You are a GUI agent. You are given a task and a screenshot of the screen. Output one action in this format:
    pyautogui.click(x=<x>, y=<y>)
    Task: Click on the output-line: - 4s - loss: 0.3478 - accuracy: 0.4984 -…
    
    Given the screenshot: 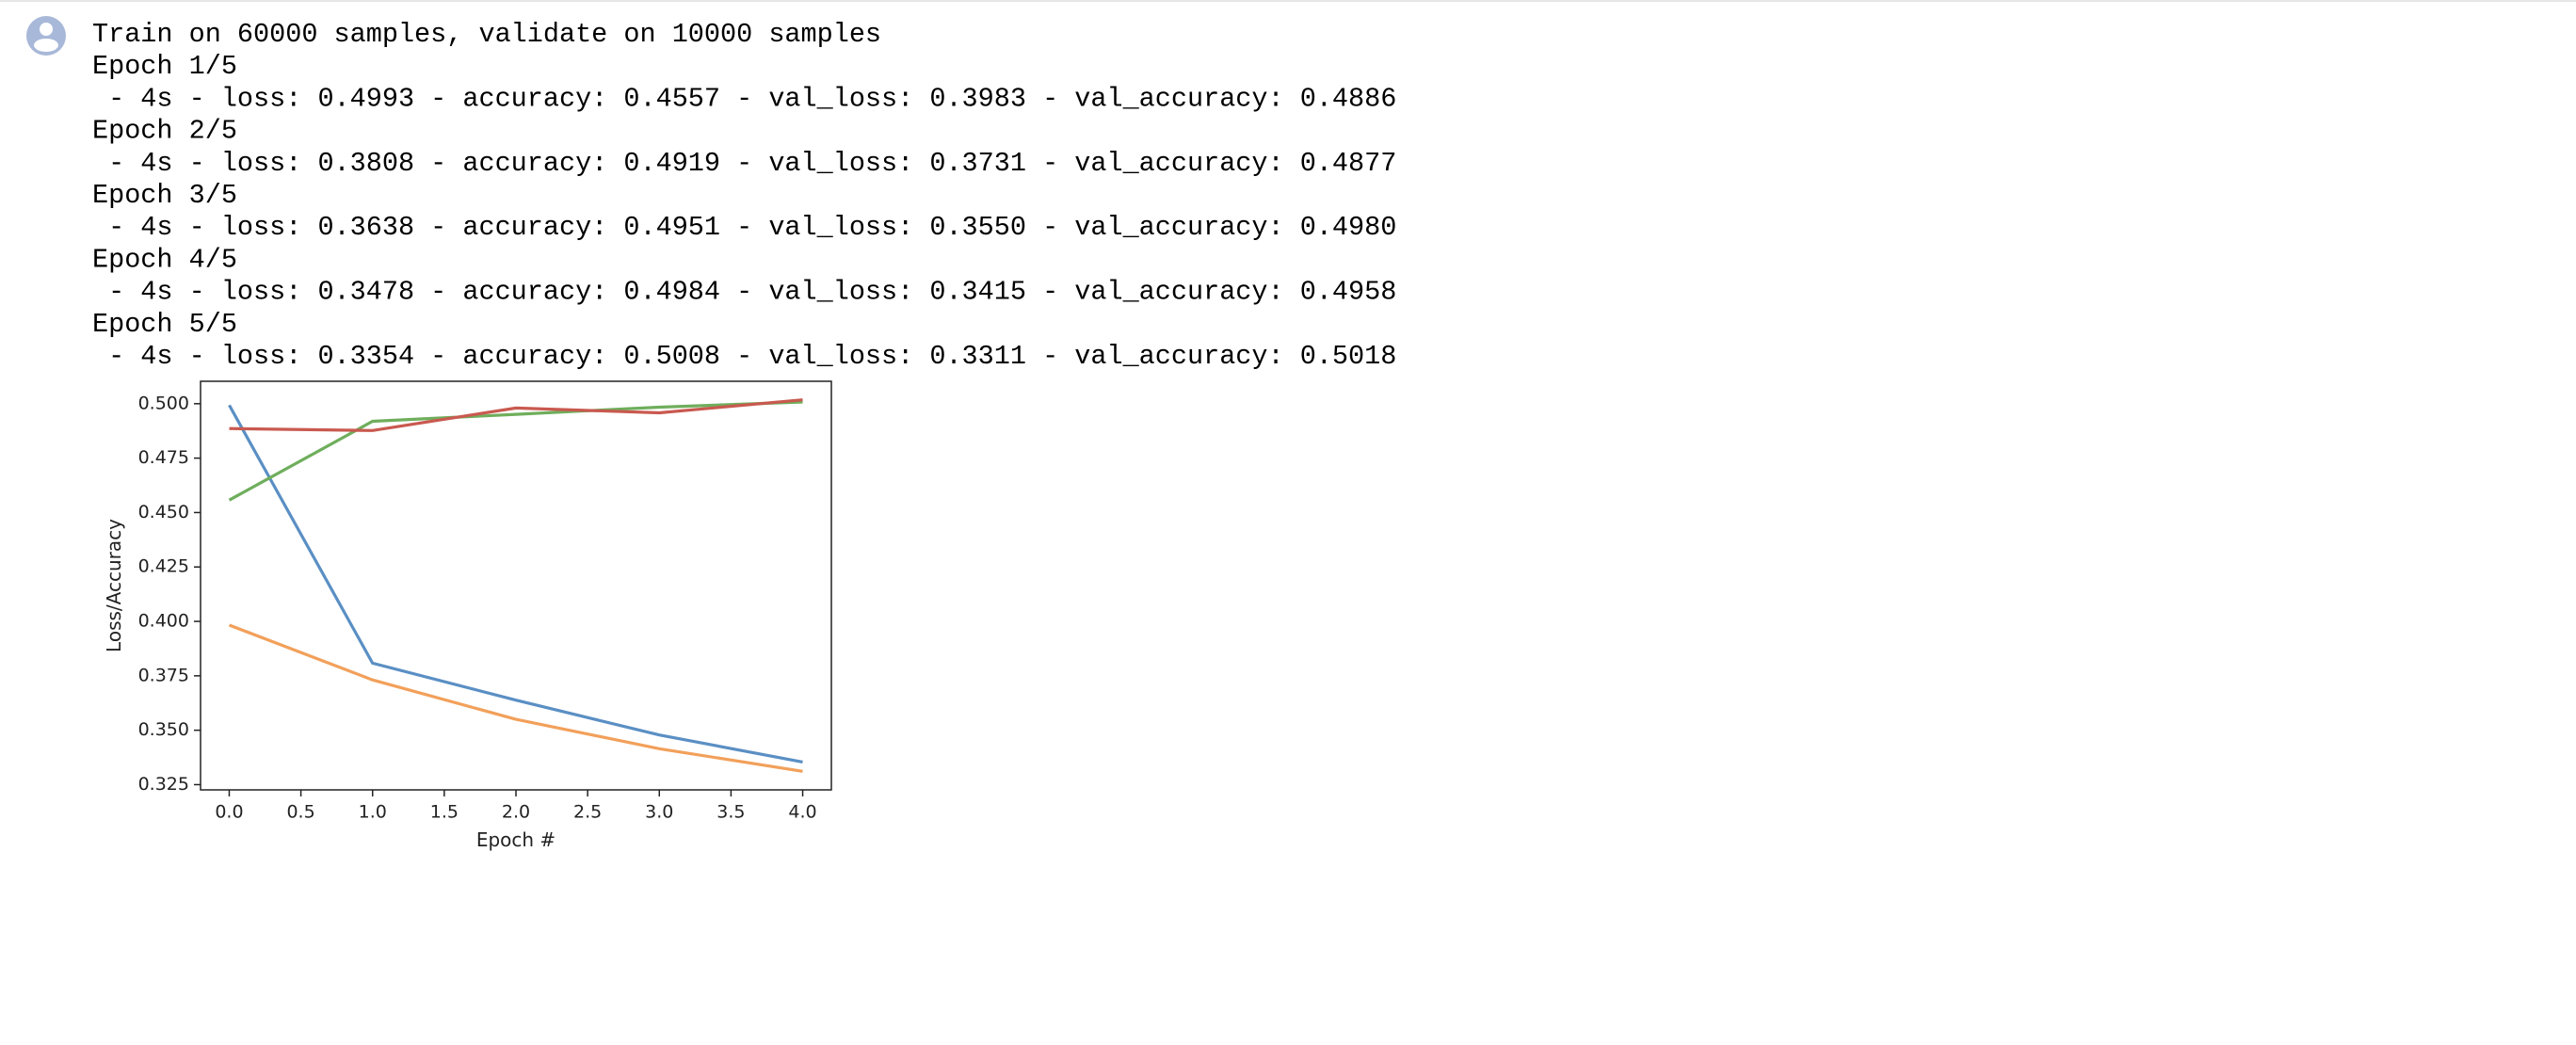 What is the action you would take?
    pyautogui.click(x=744, y=292)
    